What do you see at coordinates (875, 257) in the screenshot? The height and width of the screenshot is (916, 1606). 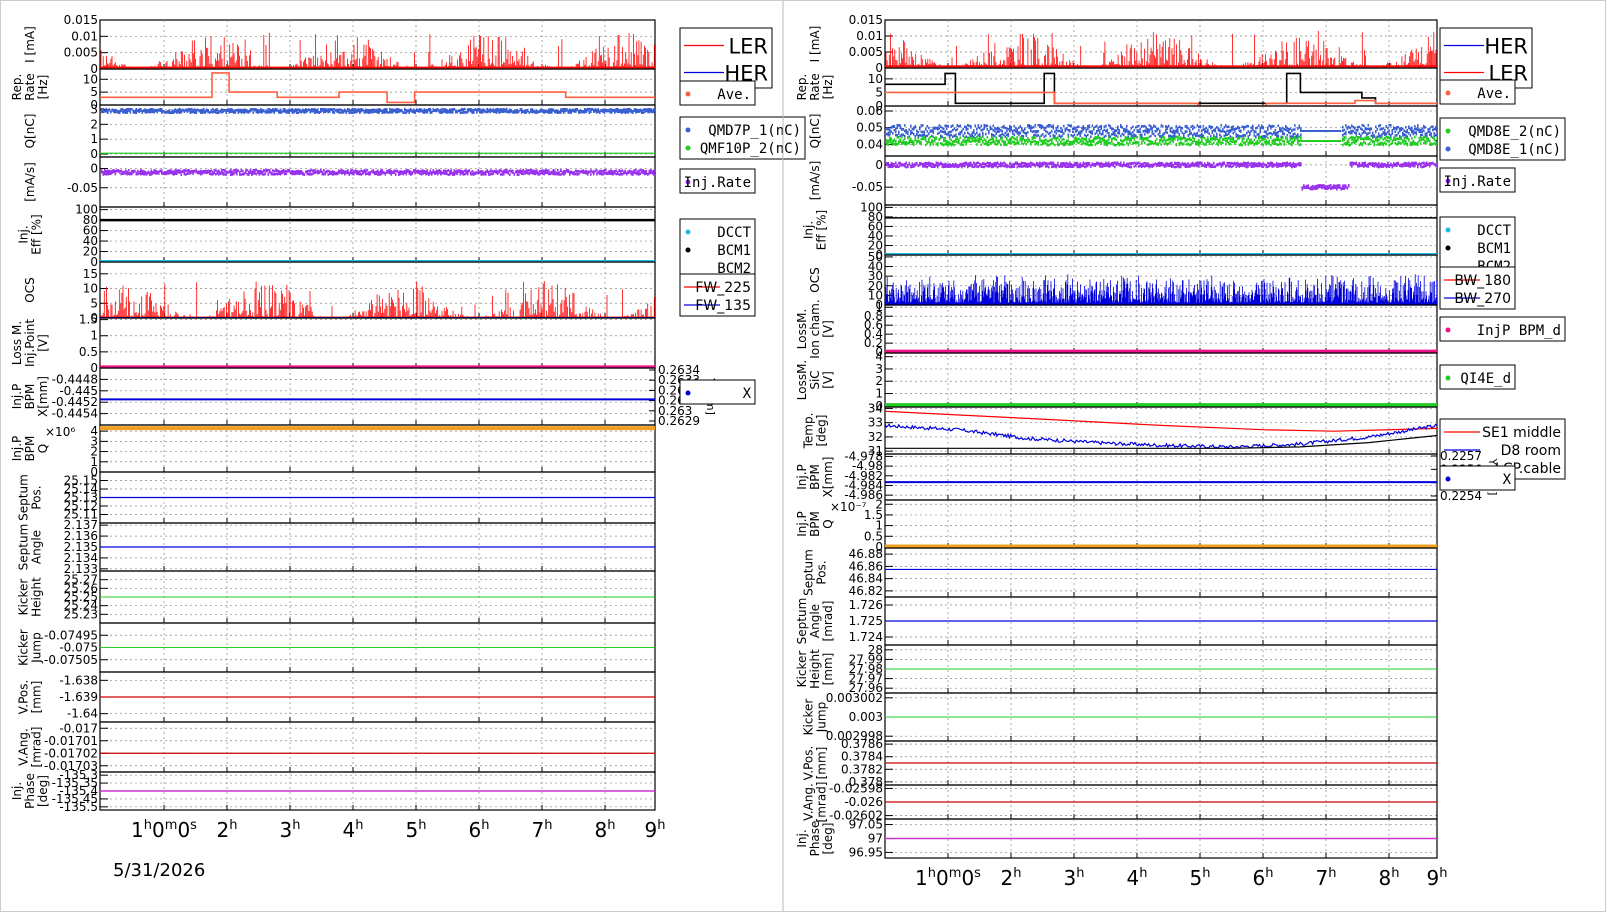 I see `y-tick-label: 50` at bounding box center [875, 257].